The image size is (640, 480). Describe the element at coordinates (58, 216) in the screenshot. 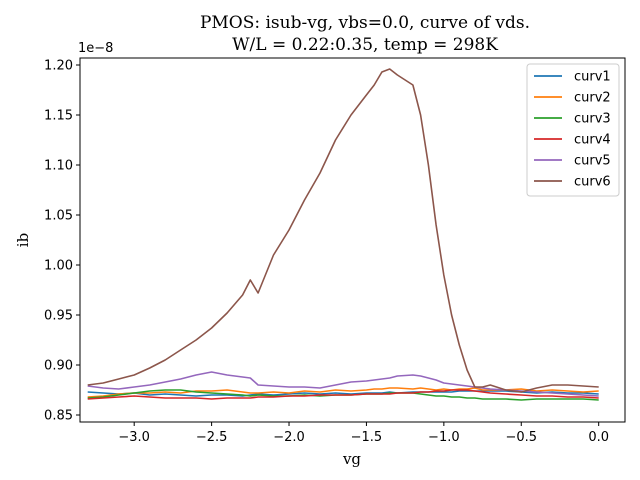

I see `y-tick-label: 1.05` at that location.